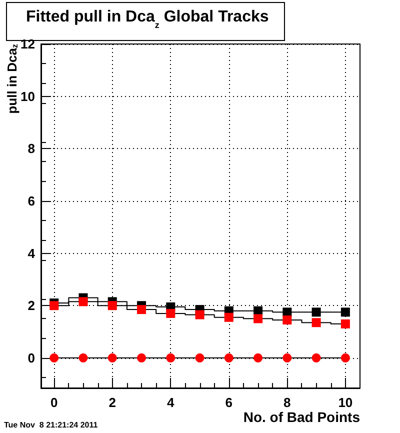 The width and height of the screenshot is (400, 433). Describe the element at coordinates (54, 402) in the screenshot. I see `x-tick-label: 0` at that location.